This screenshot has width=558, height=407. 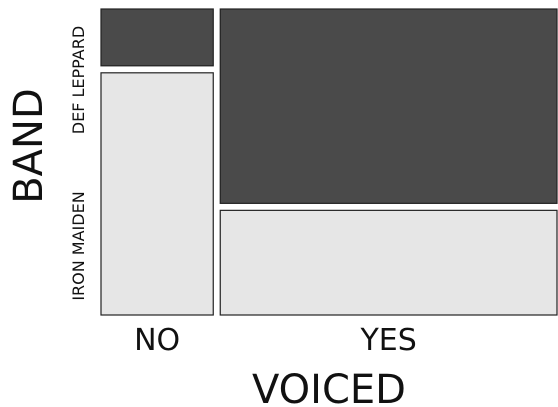 I want to click on y-axis-title: BAND, so click(x=29, y=146).